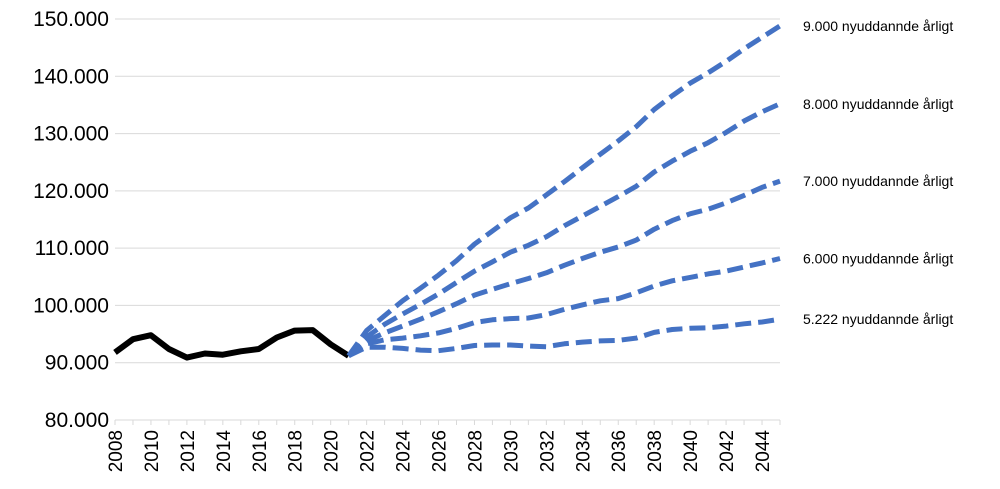 Image resolution: width=1000 pixels, height=489 pixels. I want to click on x-tick-label: 2032, so click(547, 451).